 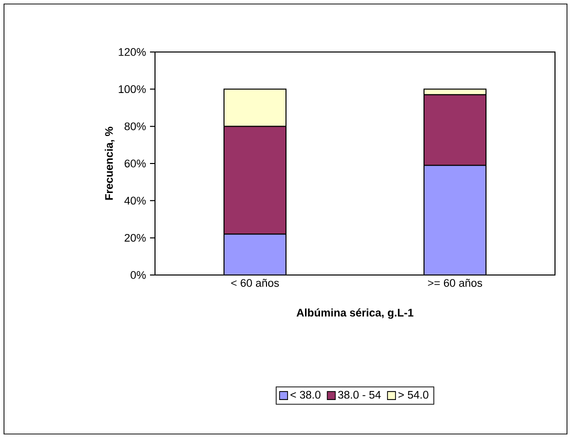 What do you see at coordinates (455, 282) in the screenshot?
I see `x-tick-label: >= 60 años` at bounding box center [455, 282].